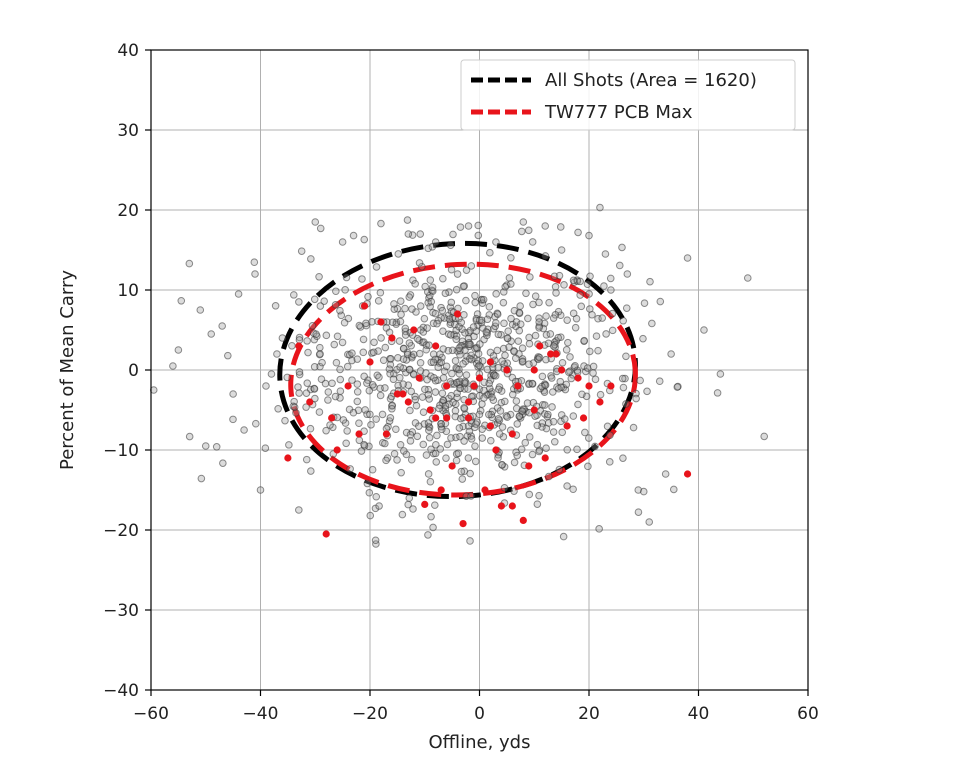 The height and width of the screenshot is (773, 966). Describe the element at coordinates (151, 714) in the screenshot. I see `x-tick-label: −60` at that location.